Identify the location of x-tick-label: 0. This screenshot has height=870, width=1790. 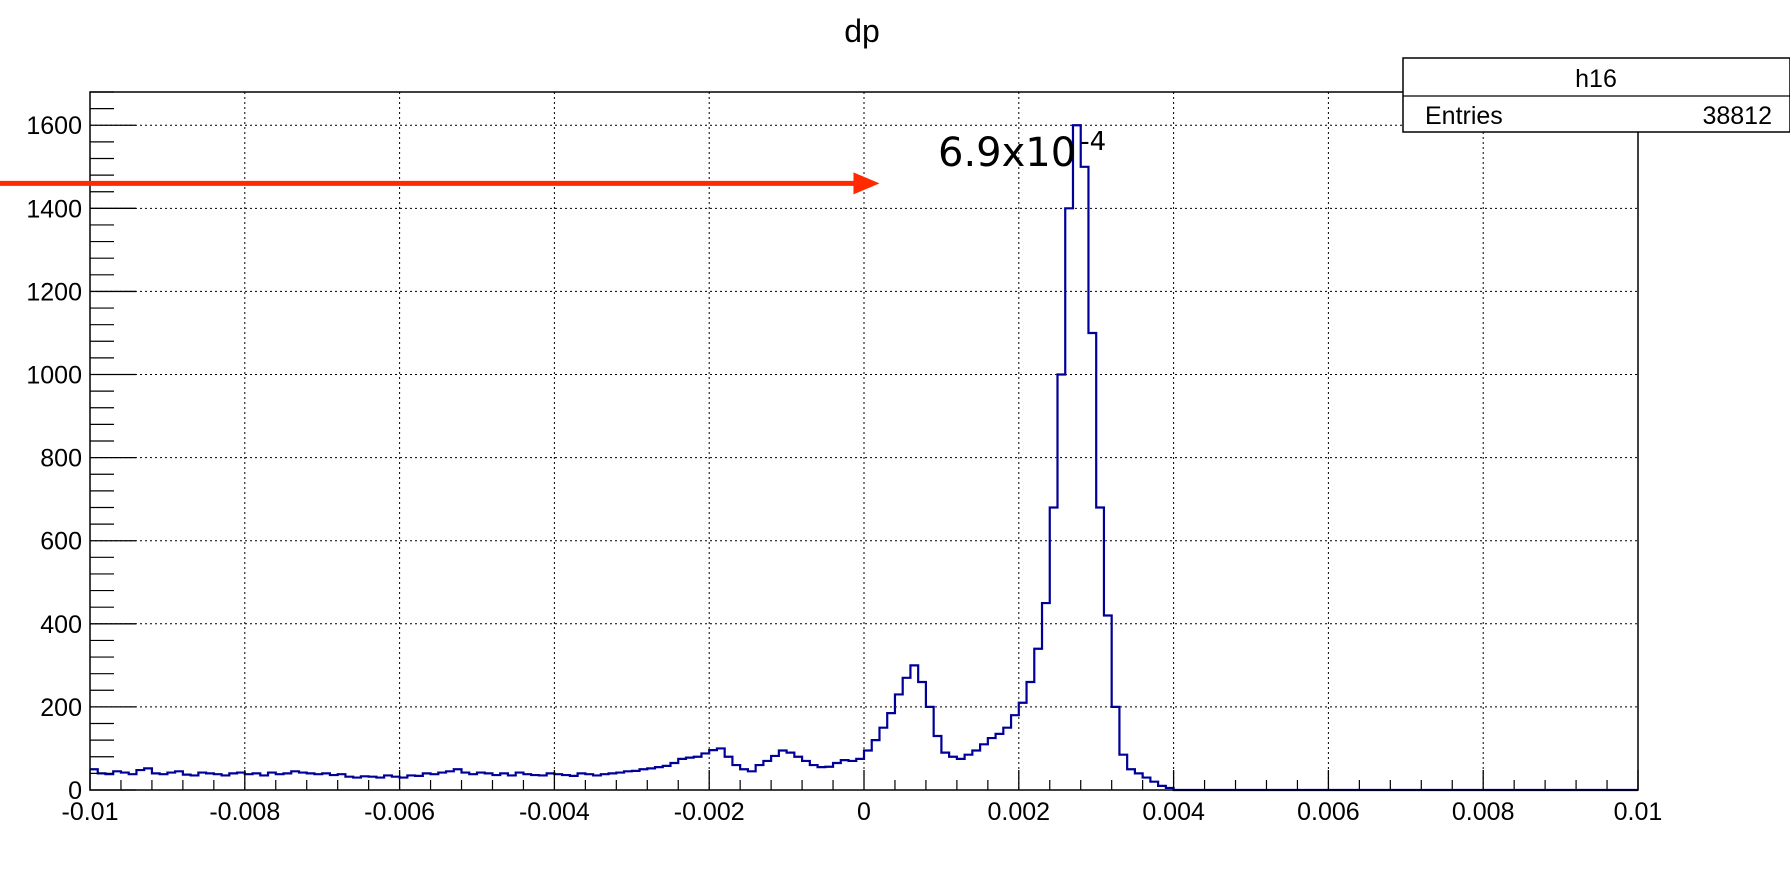
(864, 812).